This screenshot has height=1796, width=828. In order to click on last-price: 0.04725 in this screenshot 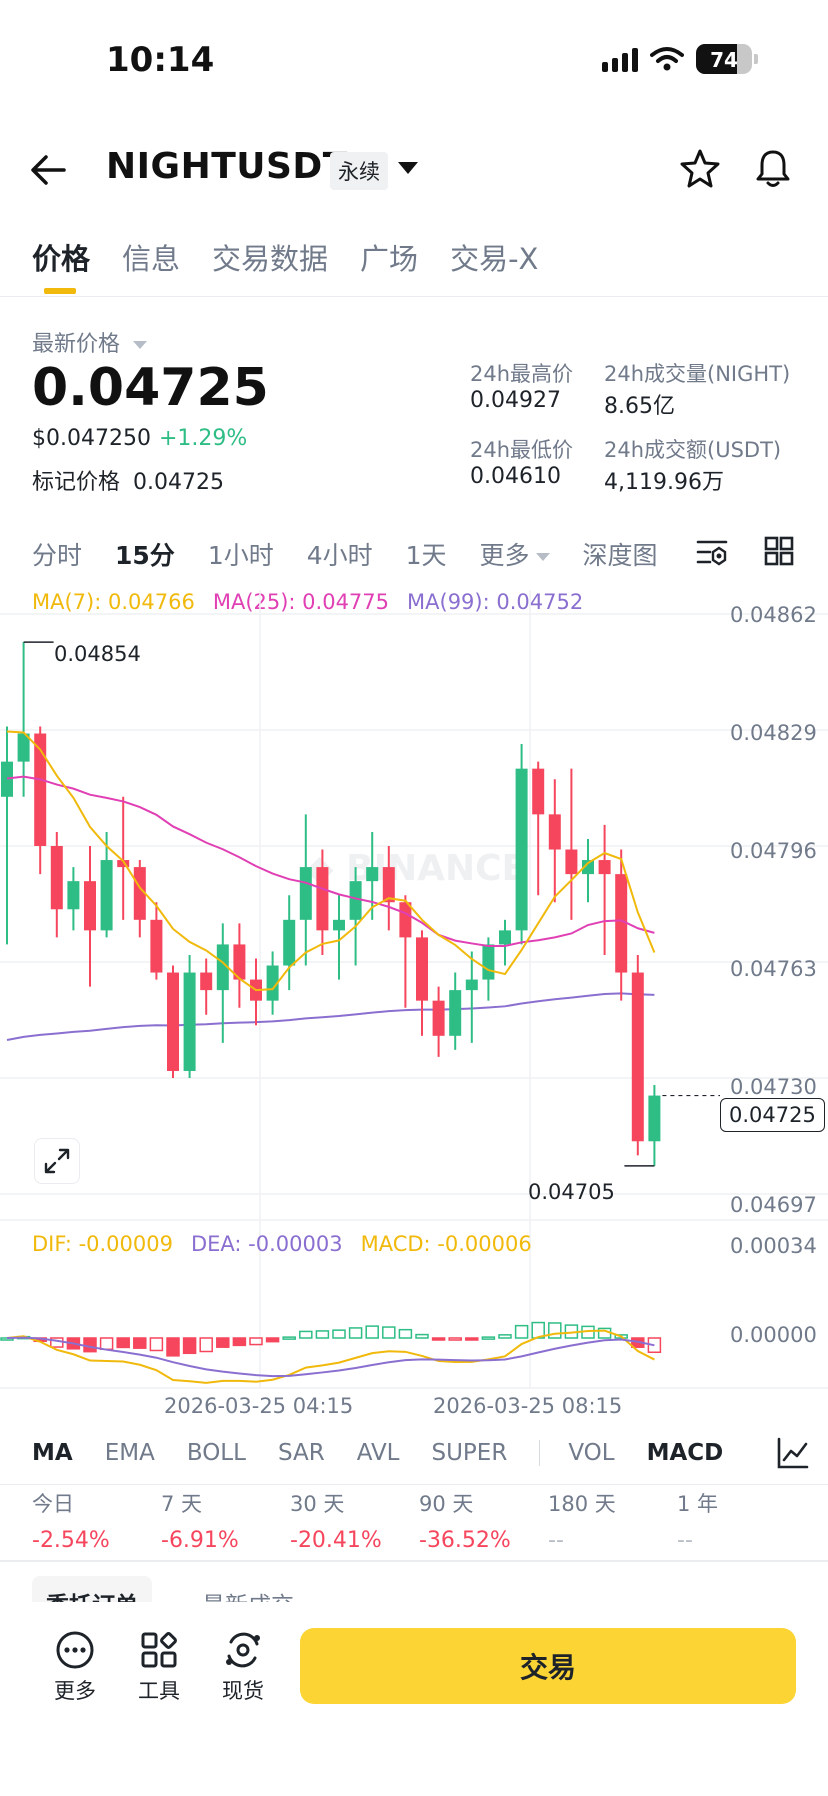, I will do `click(150, 388)`.